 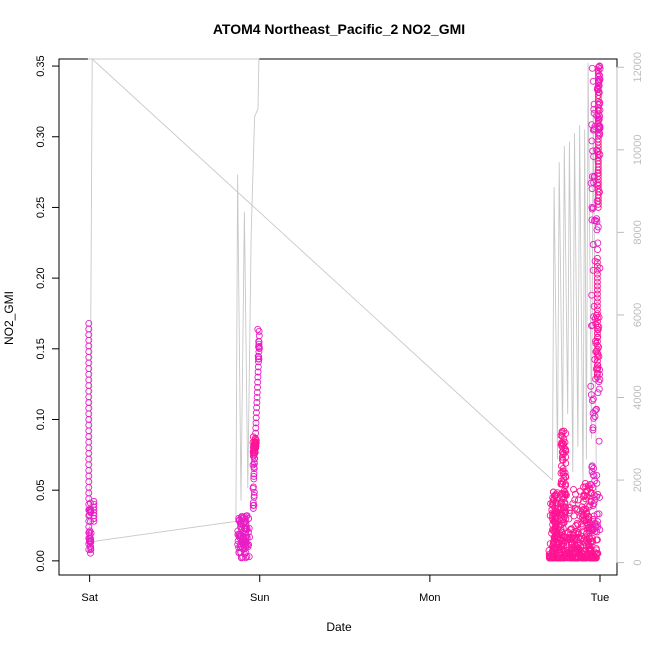 What do you see at coordinates (9, 318) in the screenshot?
I see `y-axis-label: NO2_GMI` at bounding box center [9, 318].